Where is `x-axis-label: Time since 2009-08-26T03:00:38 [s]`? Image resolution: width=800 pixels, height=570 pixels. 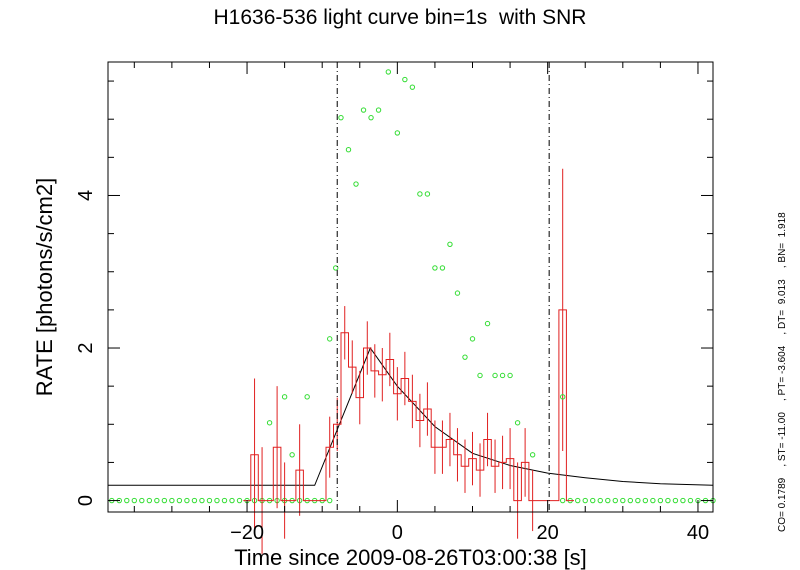 x-axis-label: Time since 2009-08-26T03:00:38 [s] is located at coordinates (410, 557).